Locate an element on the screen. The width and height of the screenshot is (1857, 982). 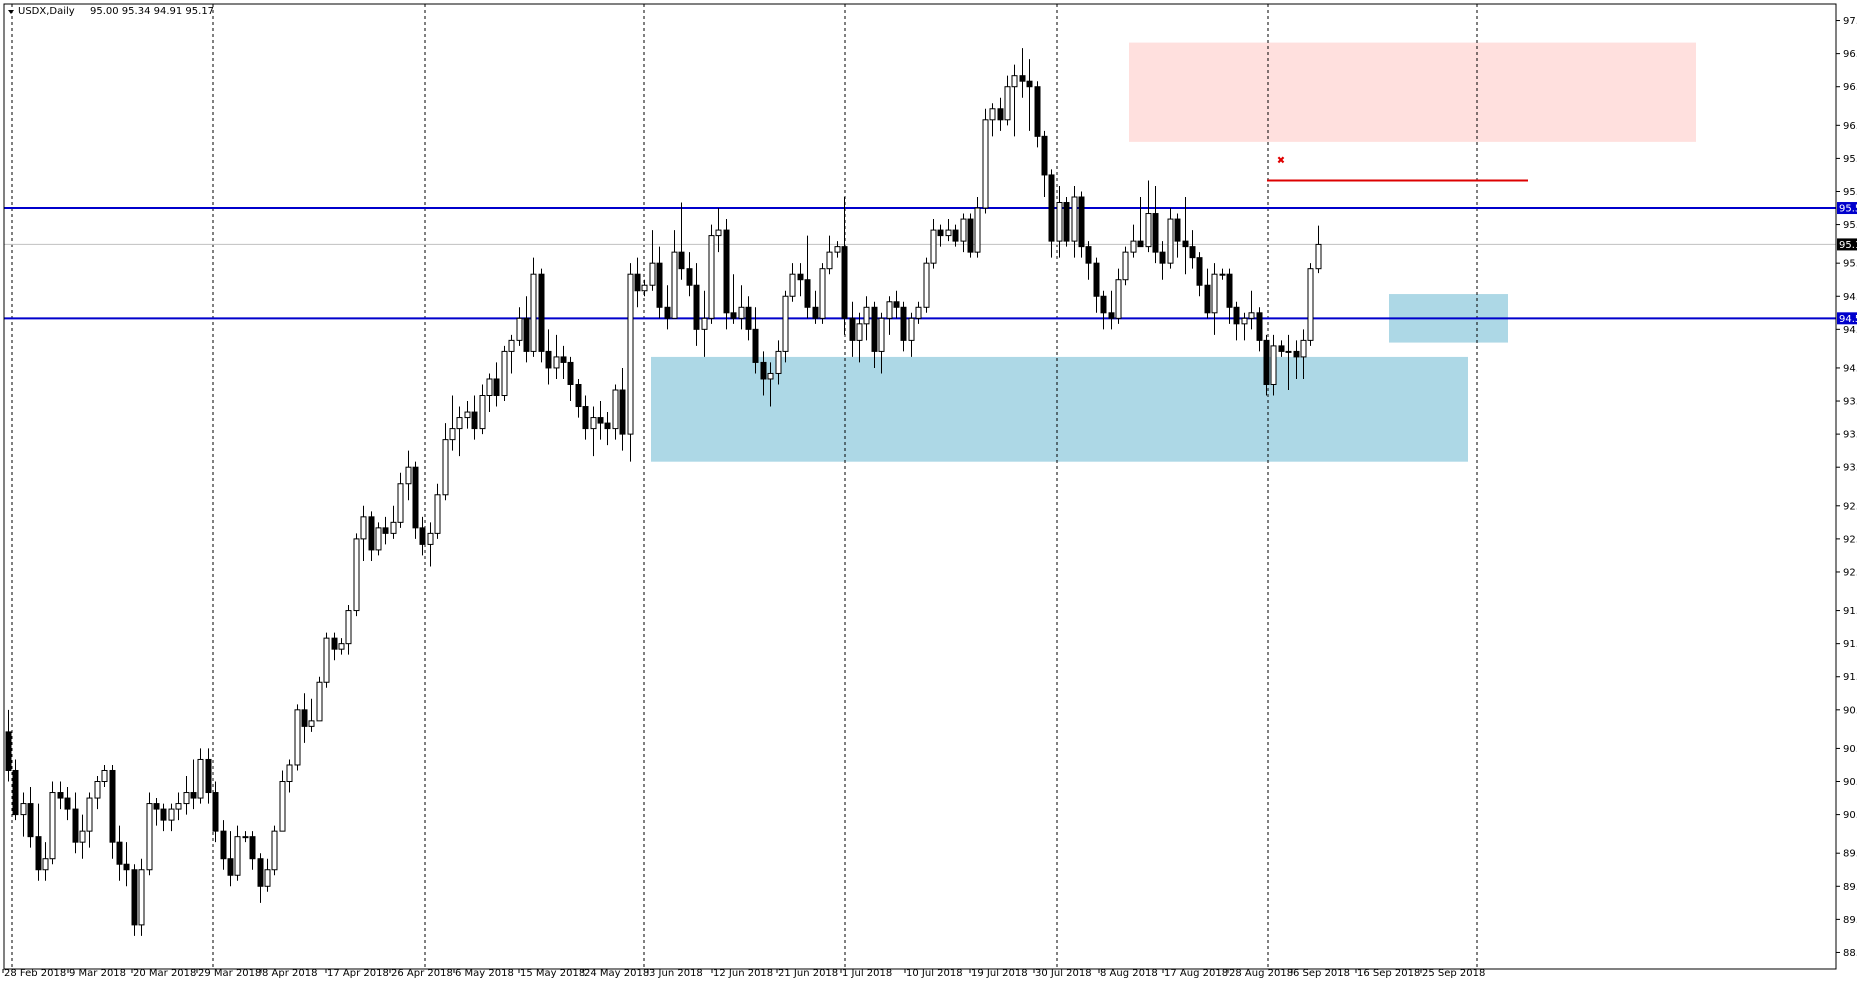
price-tick-label: 94.70 is located at coordinates (1850, 297).